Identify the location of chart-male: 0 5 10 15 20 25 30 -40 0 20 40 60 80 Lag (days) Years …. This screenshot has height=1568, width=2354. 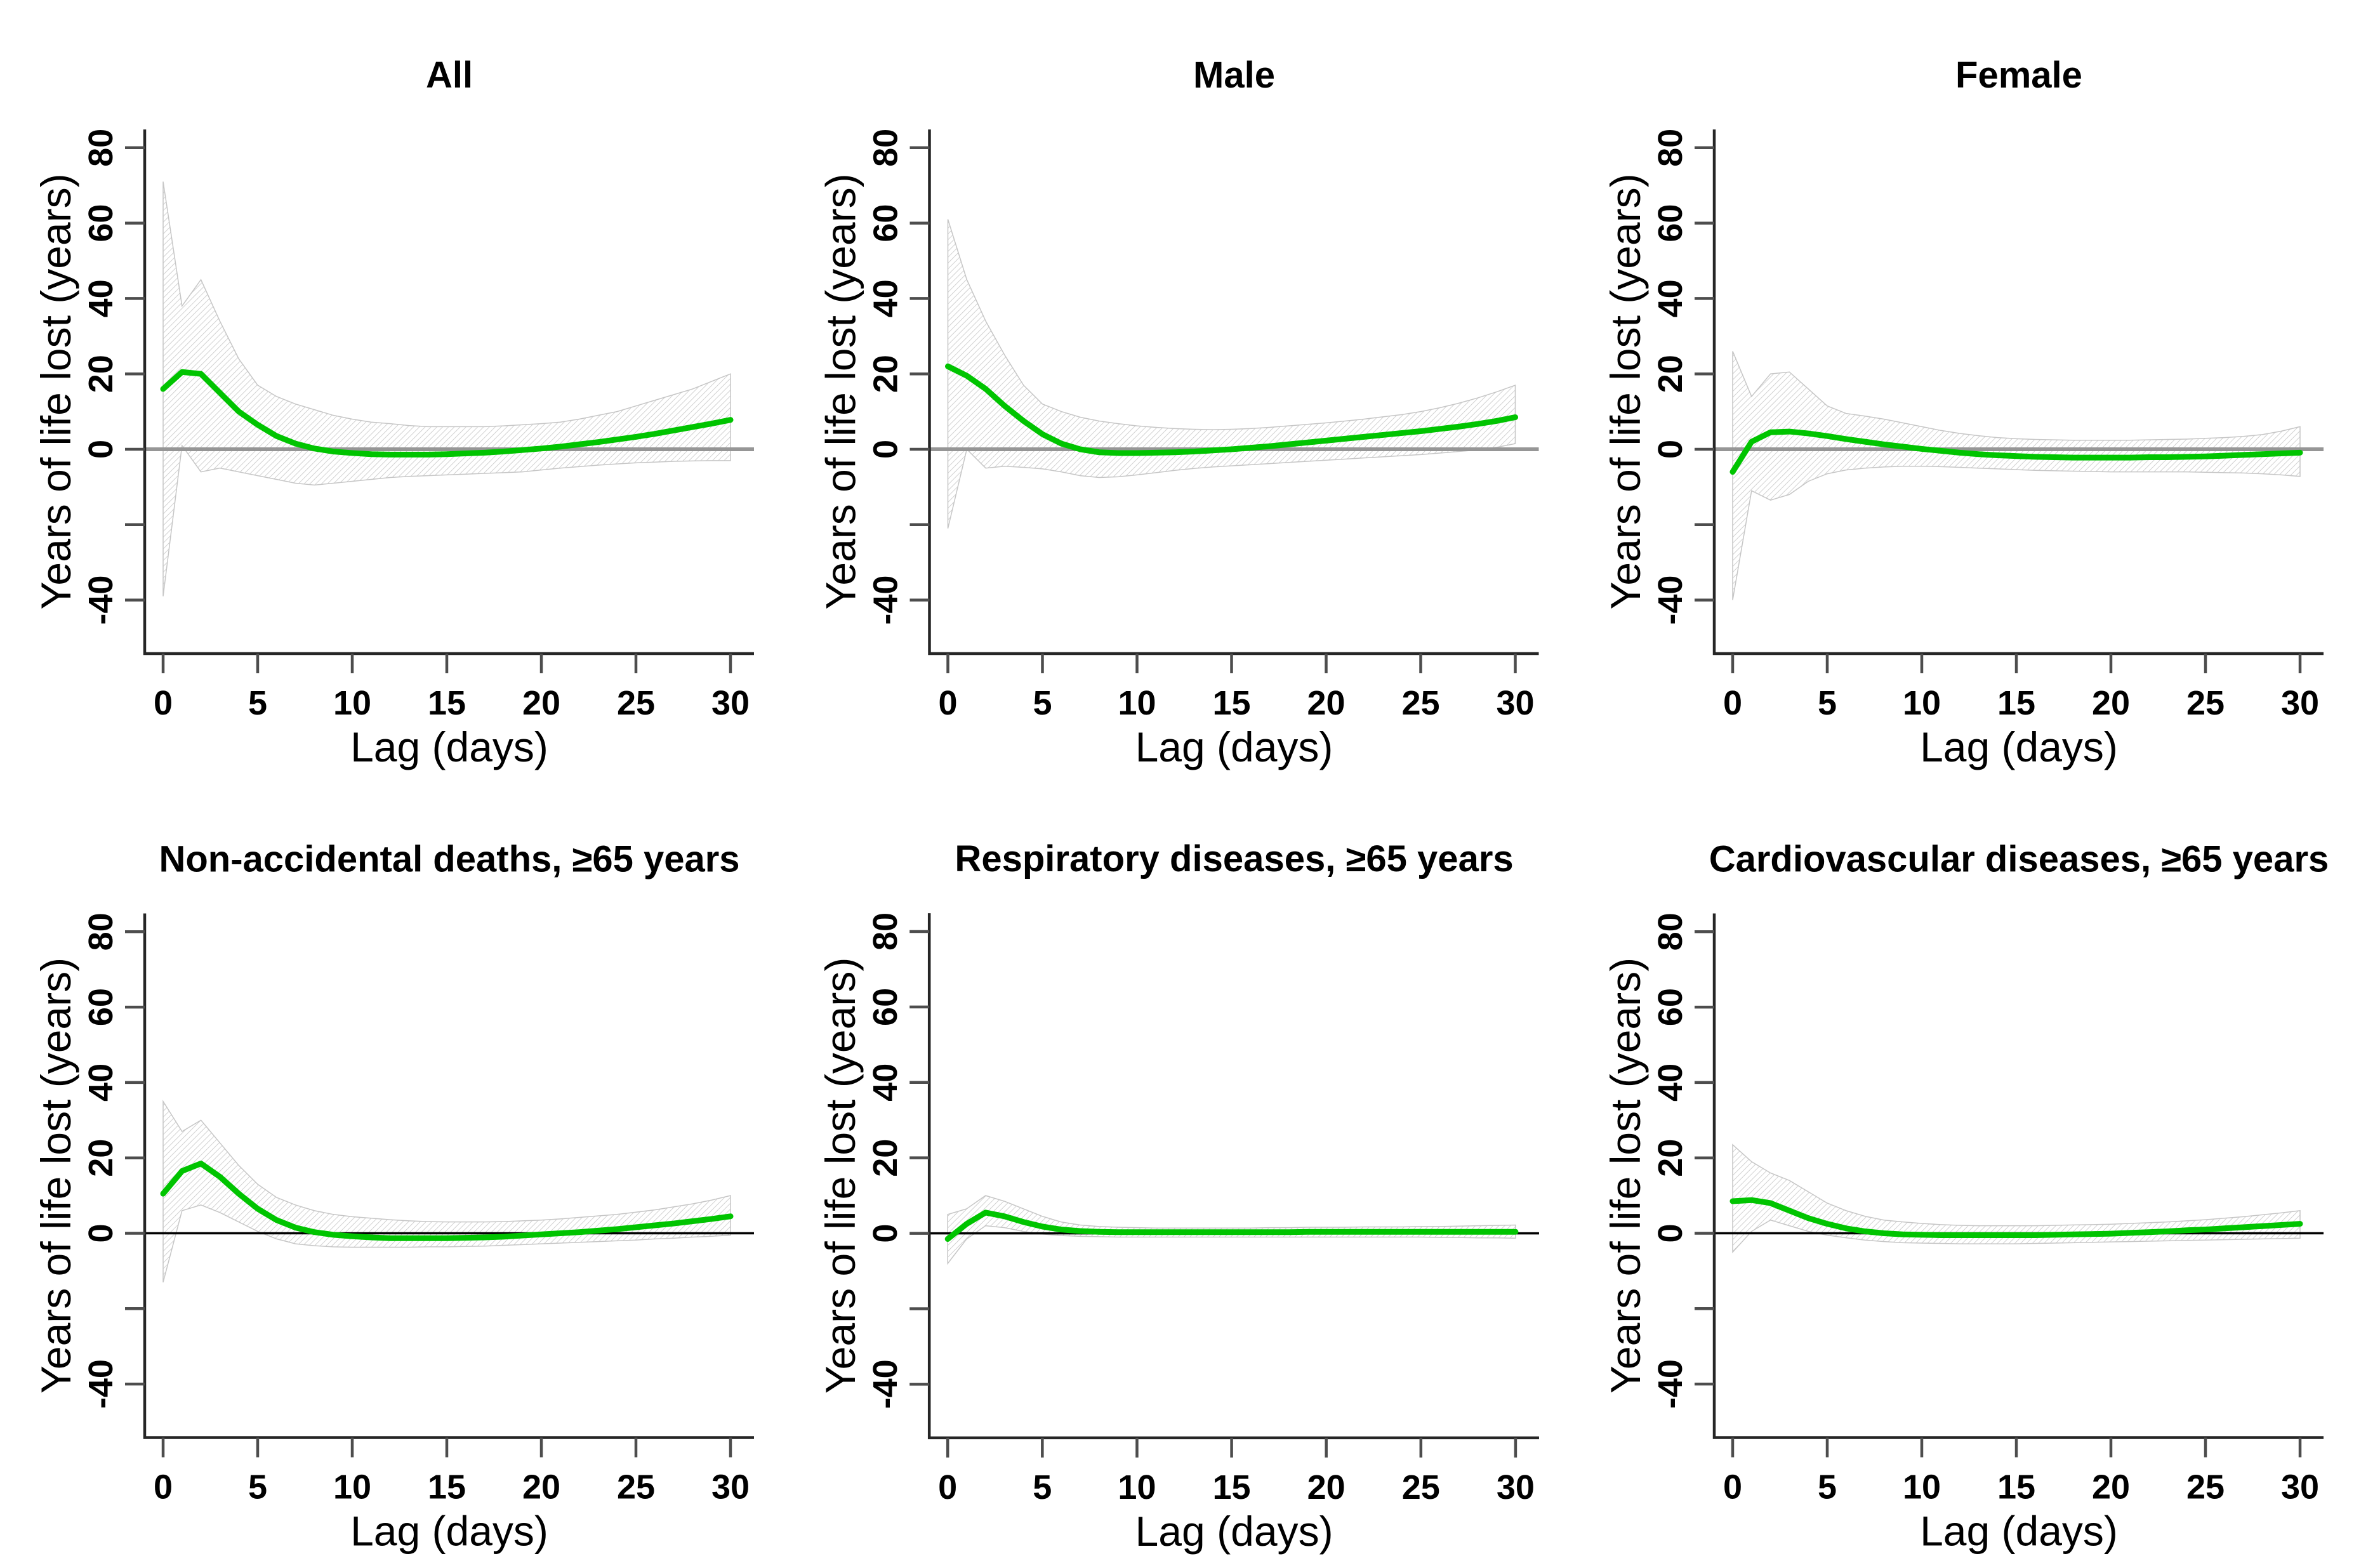
(1178, 412).